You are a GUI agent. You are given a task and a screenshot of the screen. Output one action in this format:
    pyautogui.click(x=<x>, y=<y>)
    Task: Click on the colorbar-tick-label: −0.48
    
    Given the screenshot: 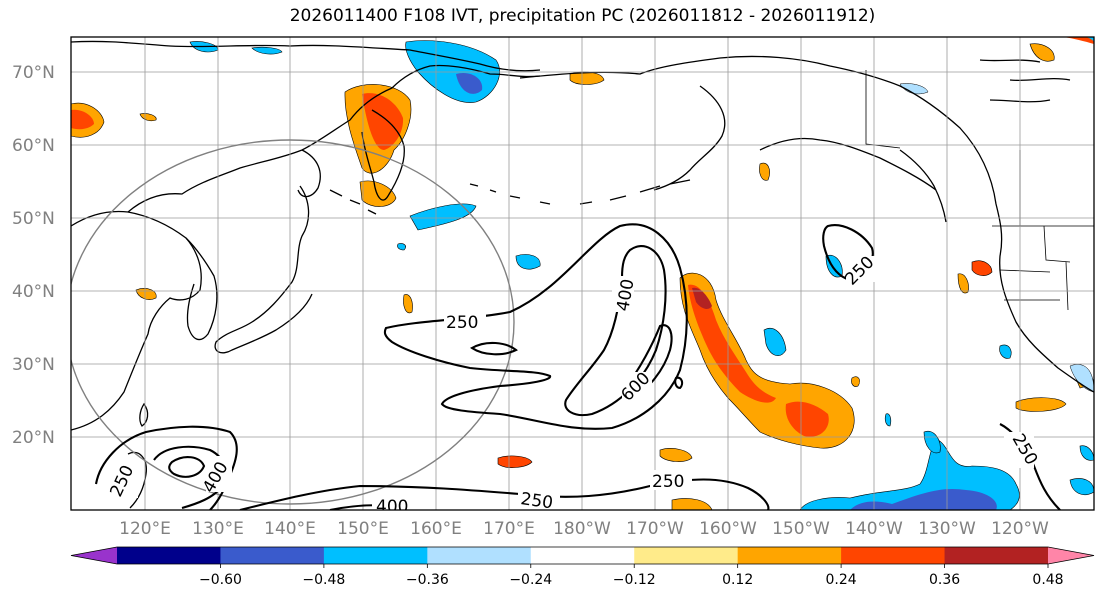 What is the action you would take?
    pyautogui.click(x=323, y=580)
    